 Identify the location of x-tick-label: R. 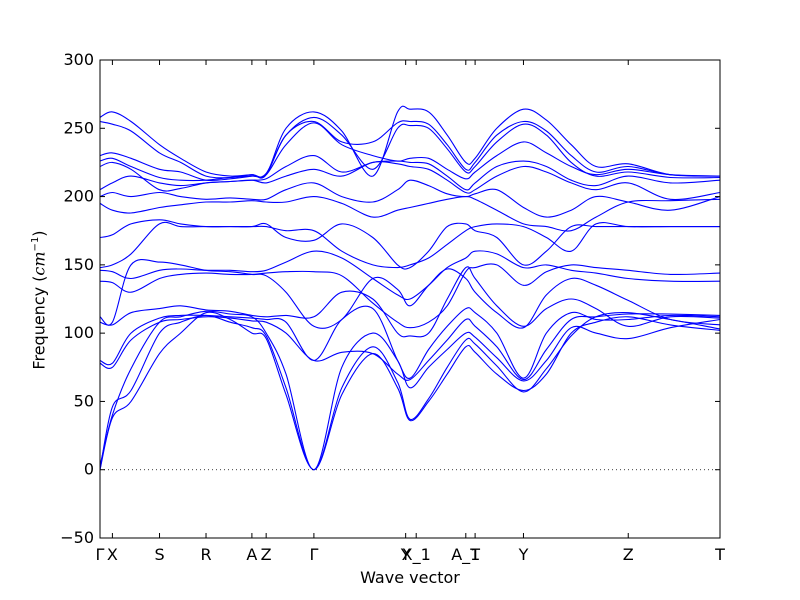
(205, 554).